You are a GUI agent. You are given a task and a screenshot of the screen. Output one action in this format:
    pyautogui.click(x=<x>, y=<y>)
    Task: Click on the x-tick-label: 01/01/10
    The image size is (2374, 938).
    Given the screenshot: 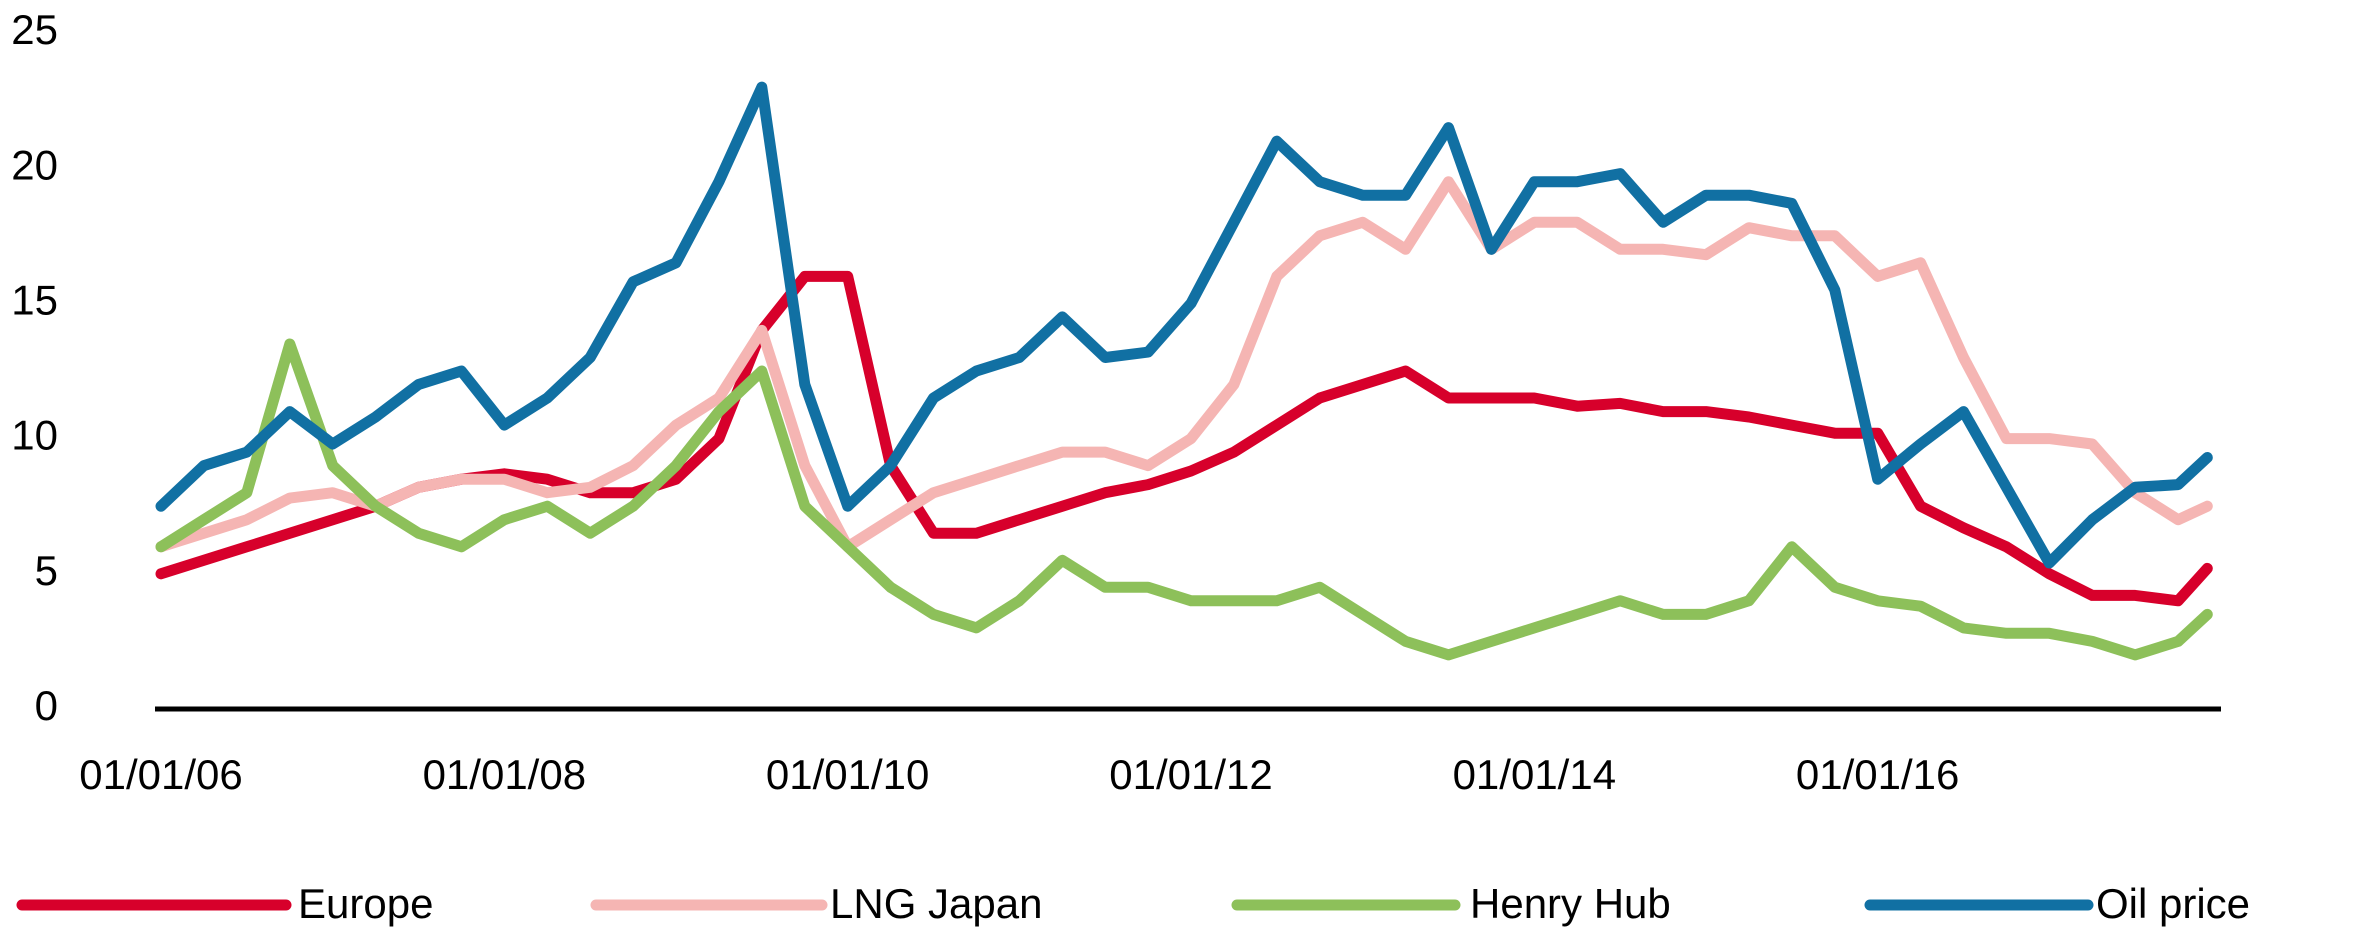 What is the action you would take?
    pyautogui.click(x=848, y=774)
    